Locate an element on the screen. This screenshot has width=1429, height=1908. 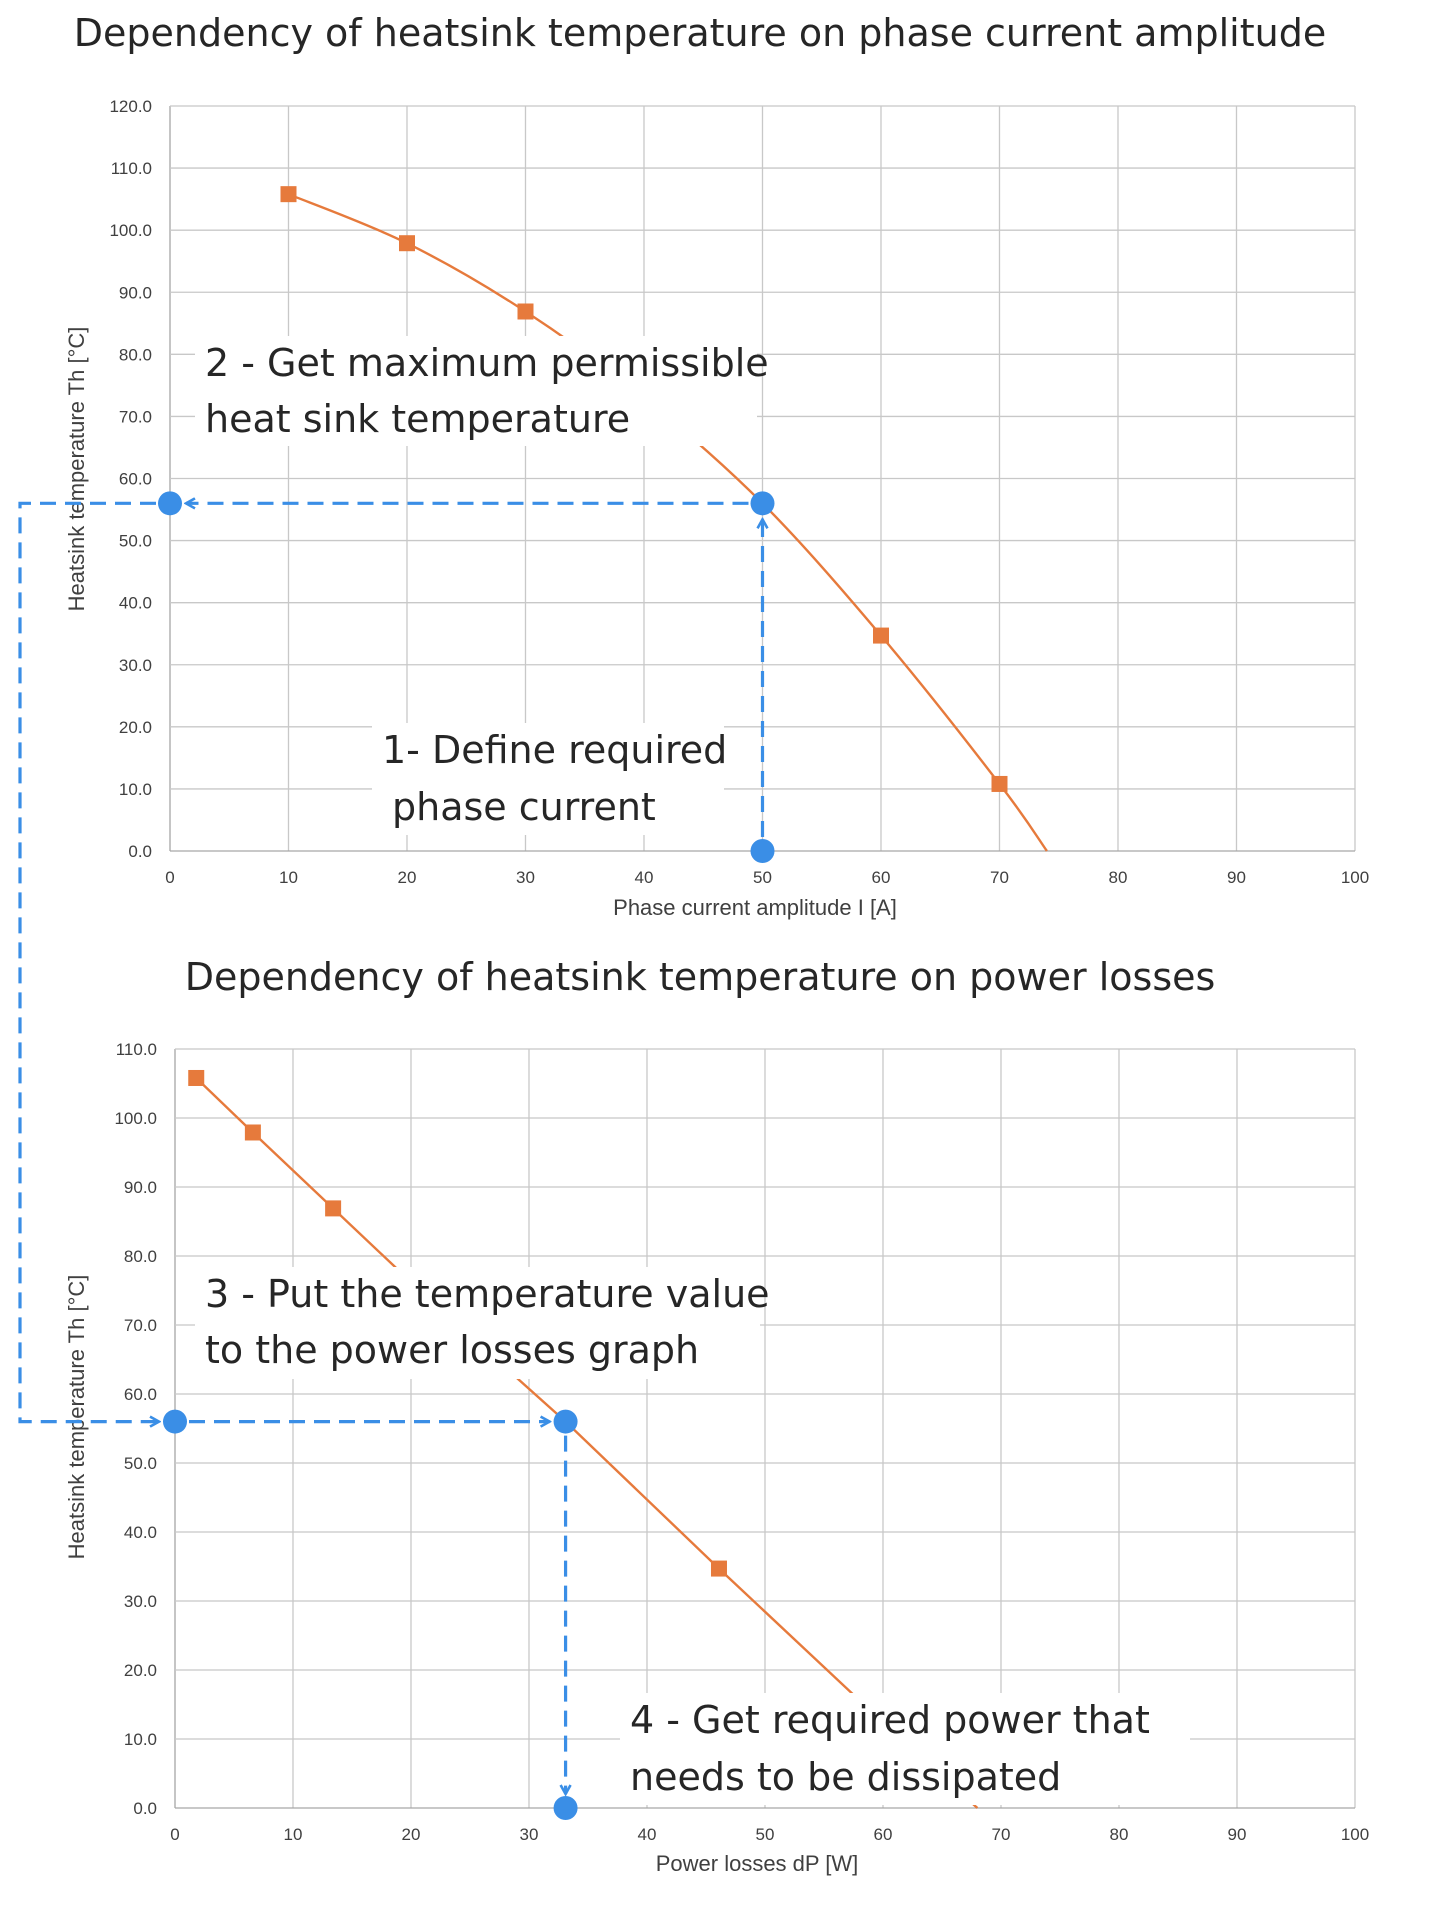
annotation-line: 2 - Get maximum permissible is located at coordinates (487, 363).